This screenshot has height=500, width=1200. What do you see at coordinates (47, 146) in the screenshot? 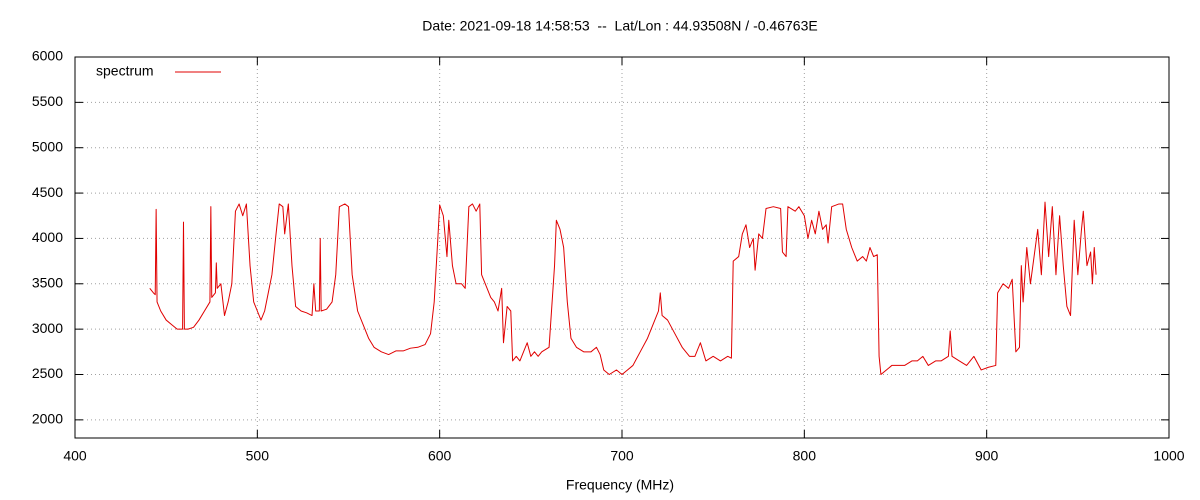
I see `y-tick-label: 5000` at bounding box center [47, 146].